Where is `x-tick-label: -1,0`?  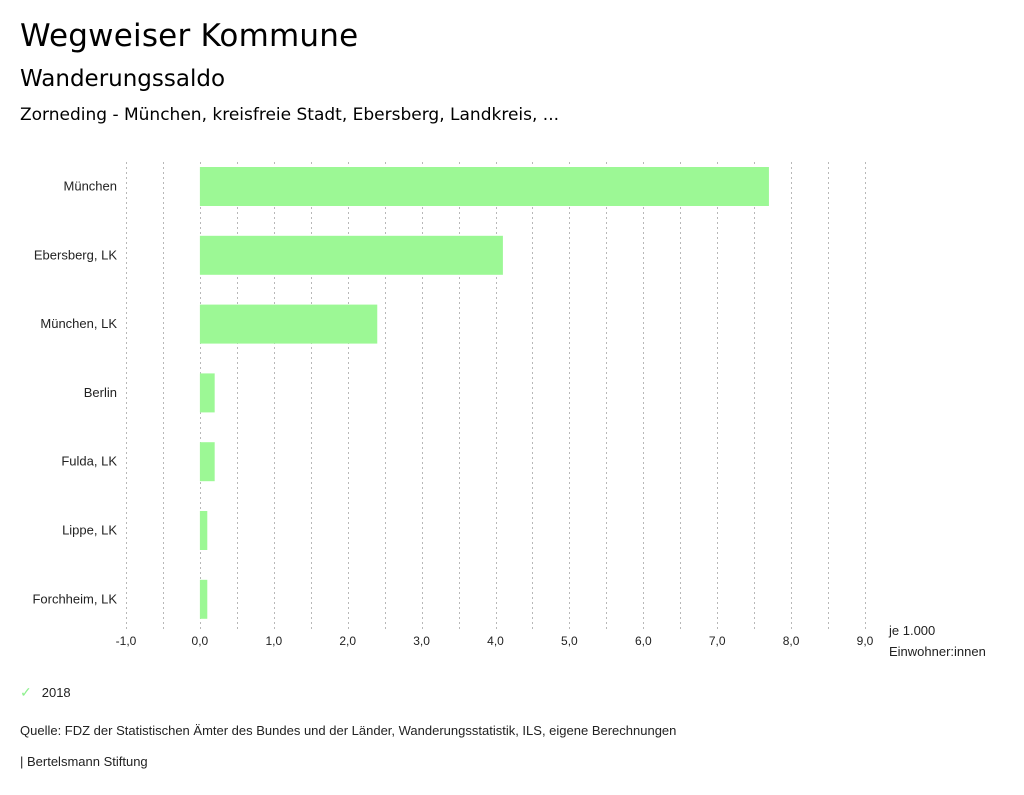
x-tick-label: -1,0 is located at coordinates (126, 641).